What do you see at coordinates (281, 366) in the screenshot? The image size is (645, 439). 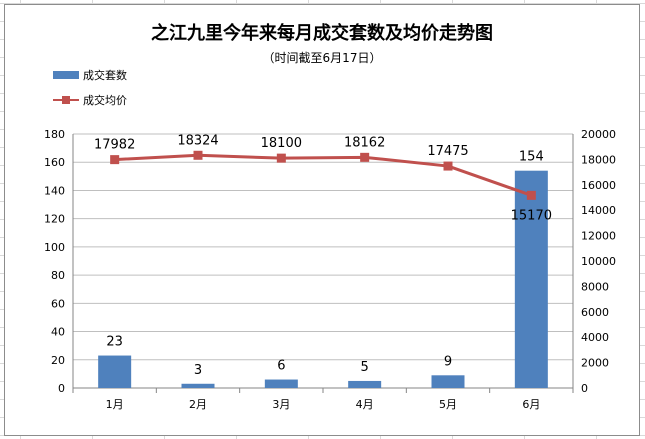 I see `bar-data-label: 6` at bounding box center [281, 366].